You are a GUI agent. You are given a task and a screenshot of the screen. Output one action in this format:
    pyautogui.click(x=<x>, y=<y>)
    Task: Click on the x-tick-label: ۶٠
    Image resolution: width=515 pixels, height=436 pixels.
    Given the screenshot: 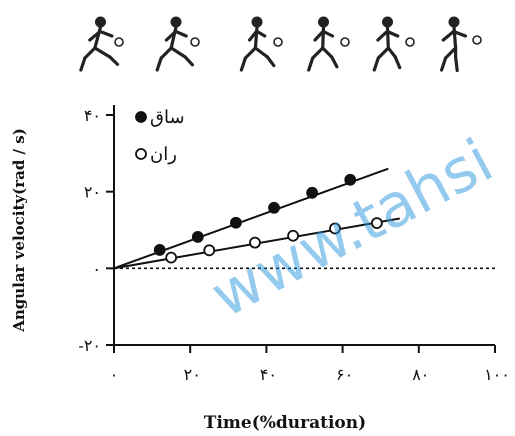 What is the action you would take?
    pyautogui.click(x=344, y=374)
    